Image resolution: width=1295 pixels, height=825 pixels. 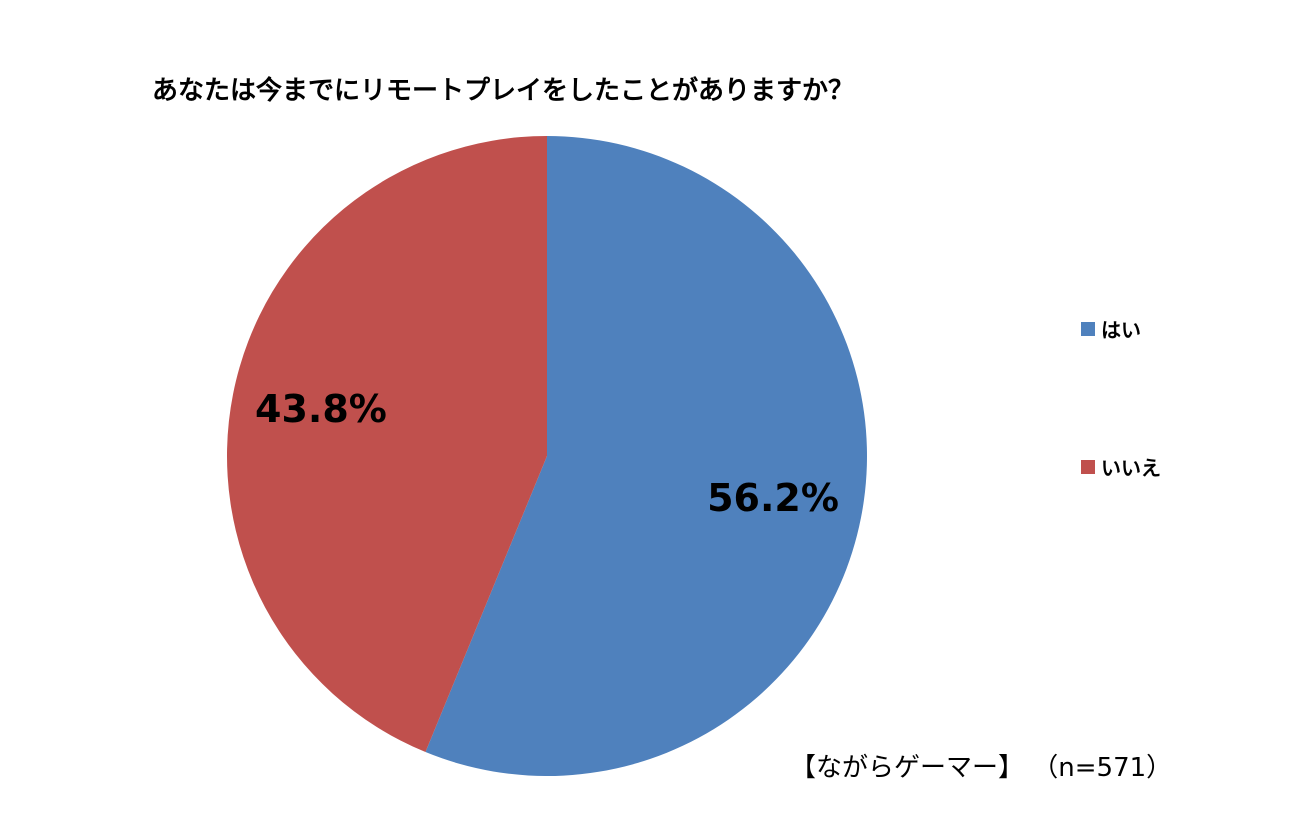 I want to click on source-note: 【ながらゲーマー】 （n=571）, so click(x=981, y=768).